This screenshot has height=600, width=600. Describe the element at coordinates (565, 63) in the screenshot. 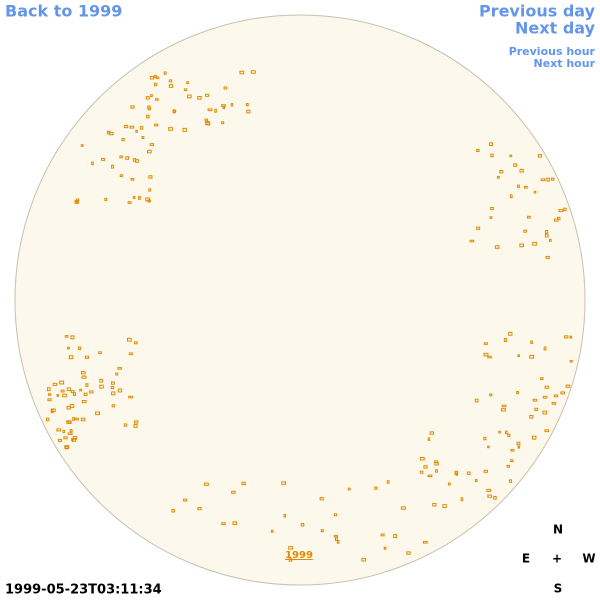

I see `next-hour-link: Next hour` at that location.